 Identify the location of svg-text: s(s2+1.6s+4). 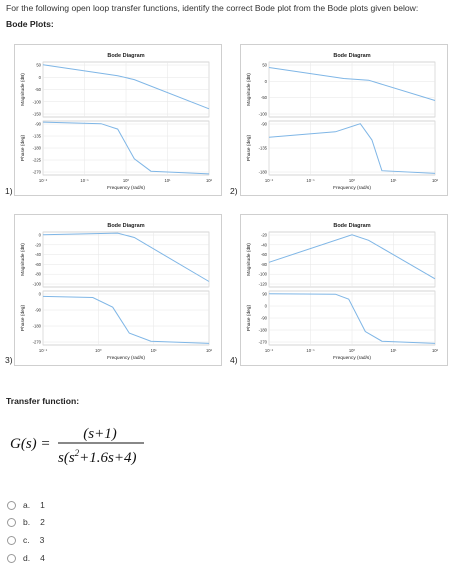
(97, 457).